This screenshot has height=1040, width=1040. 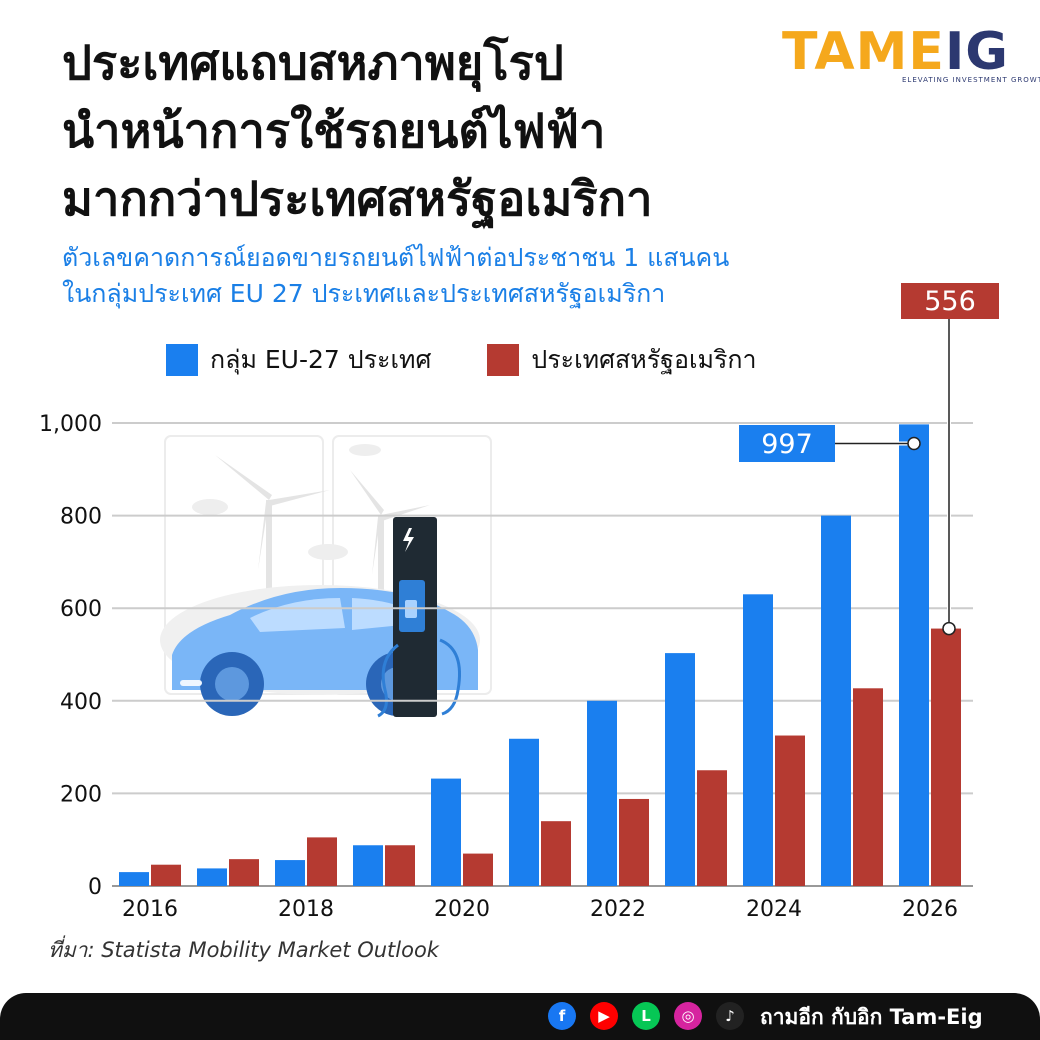 What do you see at coordinates (322, 535) in the screenshot?
I see `wind-turbine-icon` at bounding box center [322, 535].